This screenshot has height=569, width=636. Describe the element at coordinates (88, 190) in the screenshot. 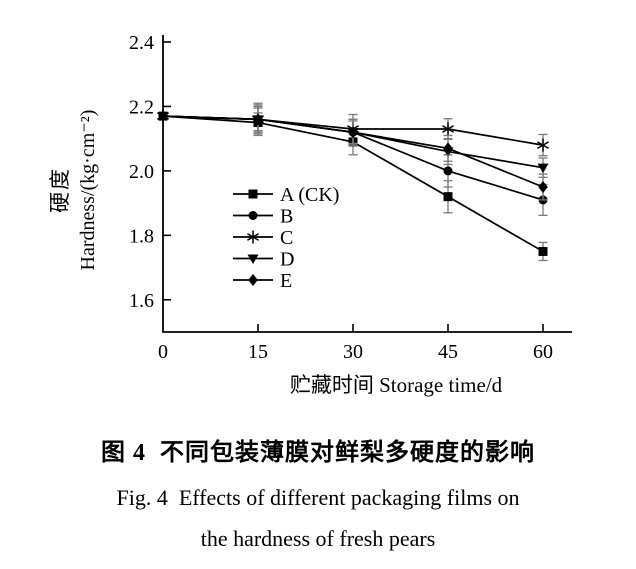

I see `y-axis-label-en: Hardness/(kg·cm⁻²)` at that location.